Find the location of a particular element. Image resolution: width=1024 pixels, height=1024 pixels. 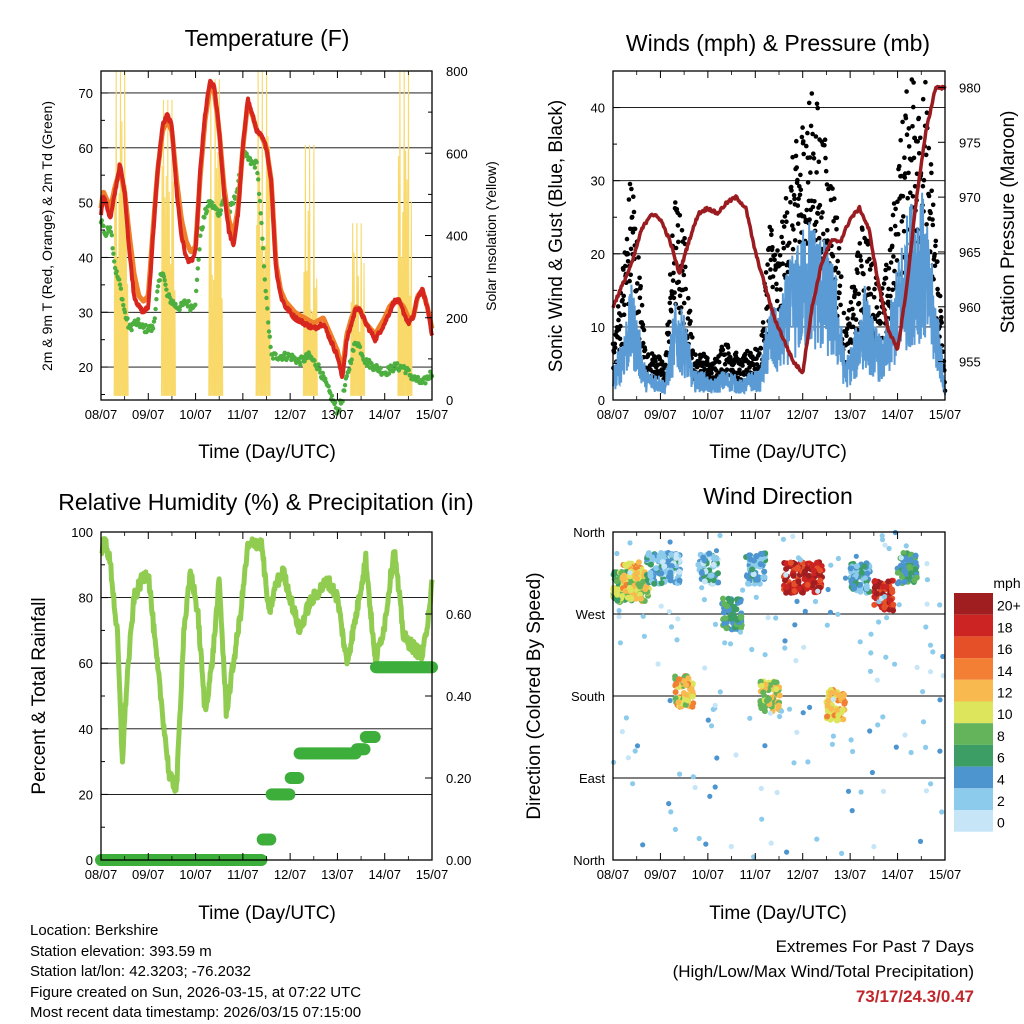

x-tick-label: 13/07 is located at coordinates (850, 874).